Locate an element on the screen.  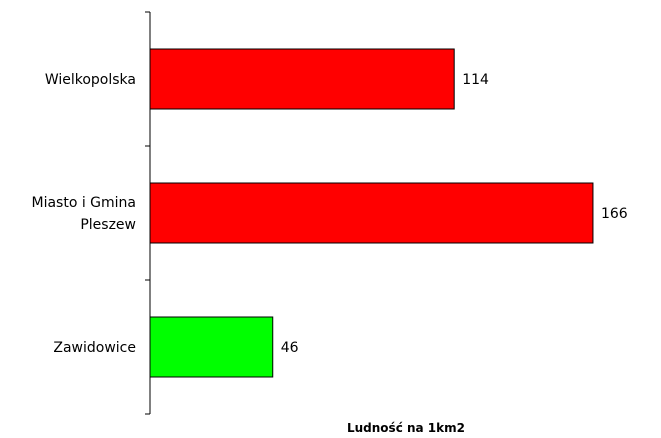
category-label: Pleszew is located at coordinates (108, 225).